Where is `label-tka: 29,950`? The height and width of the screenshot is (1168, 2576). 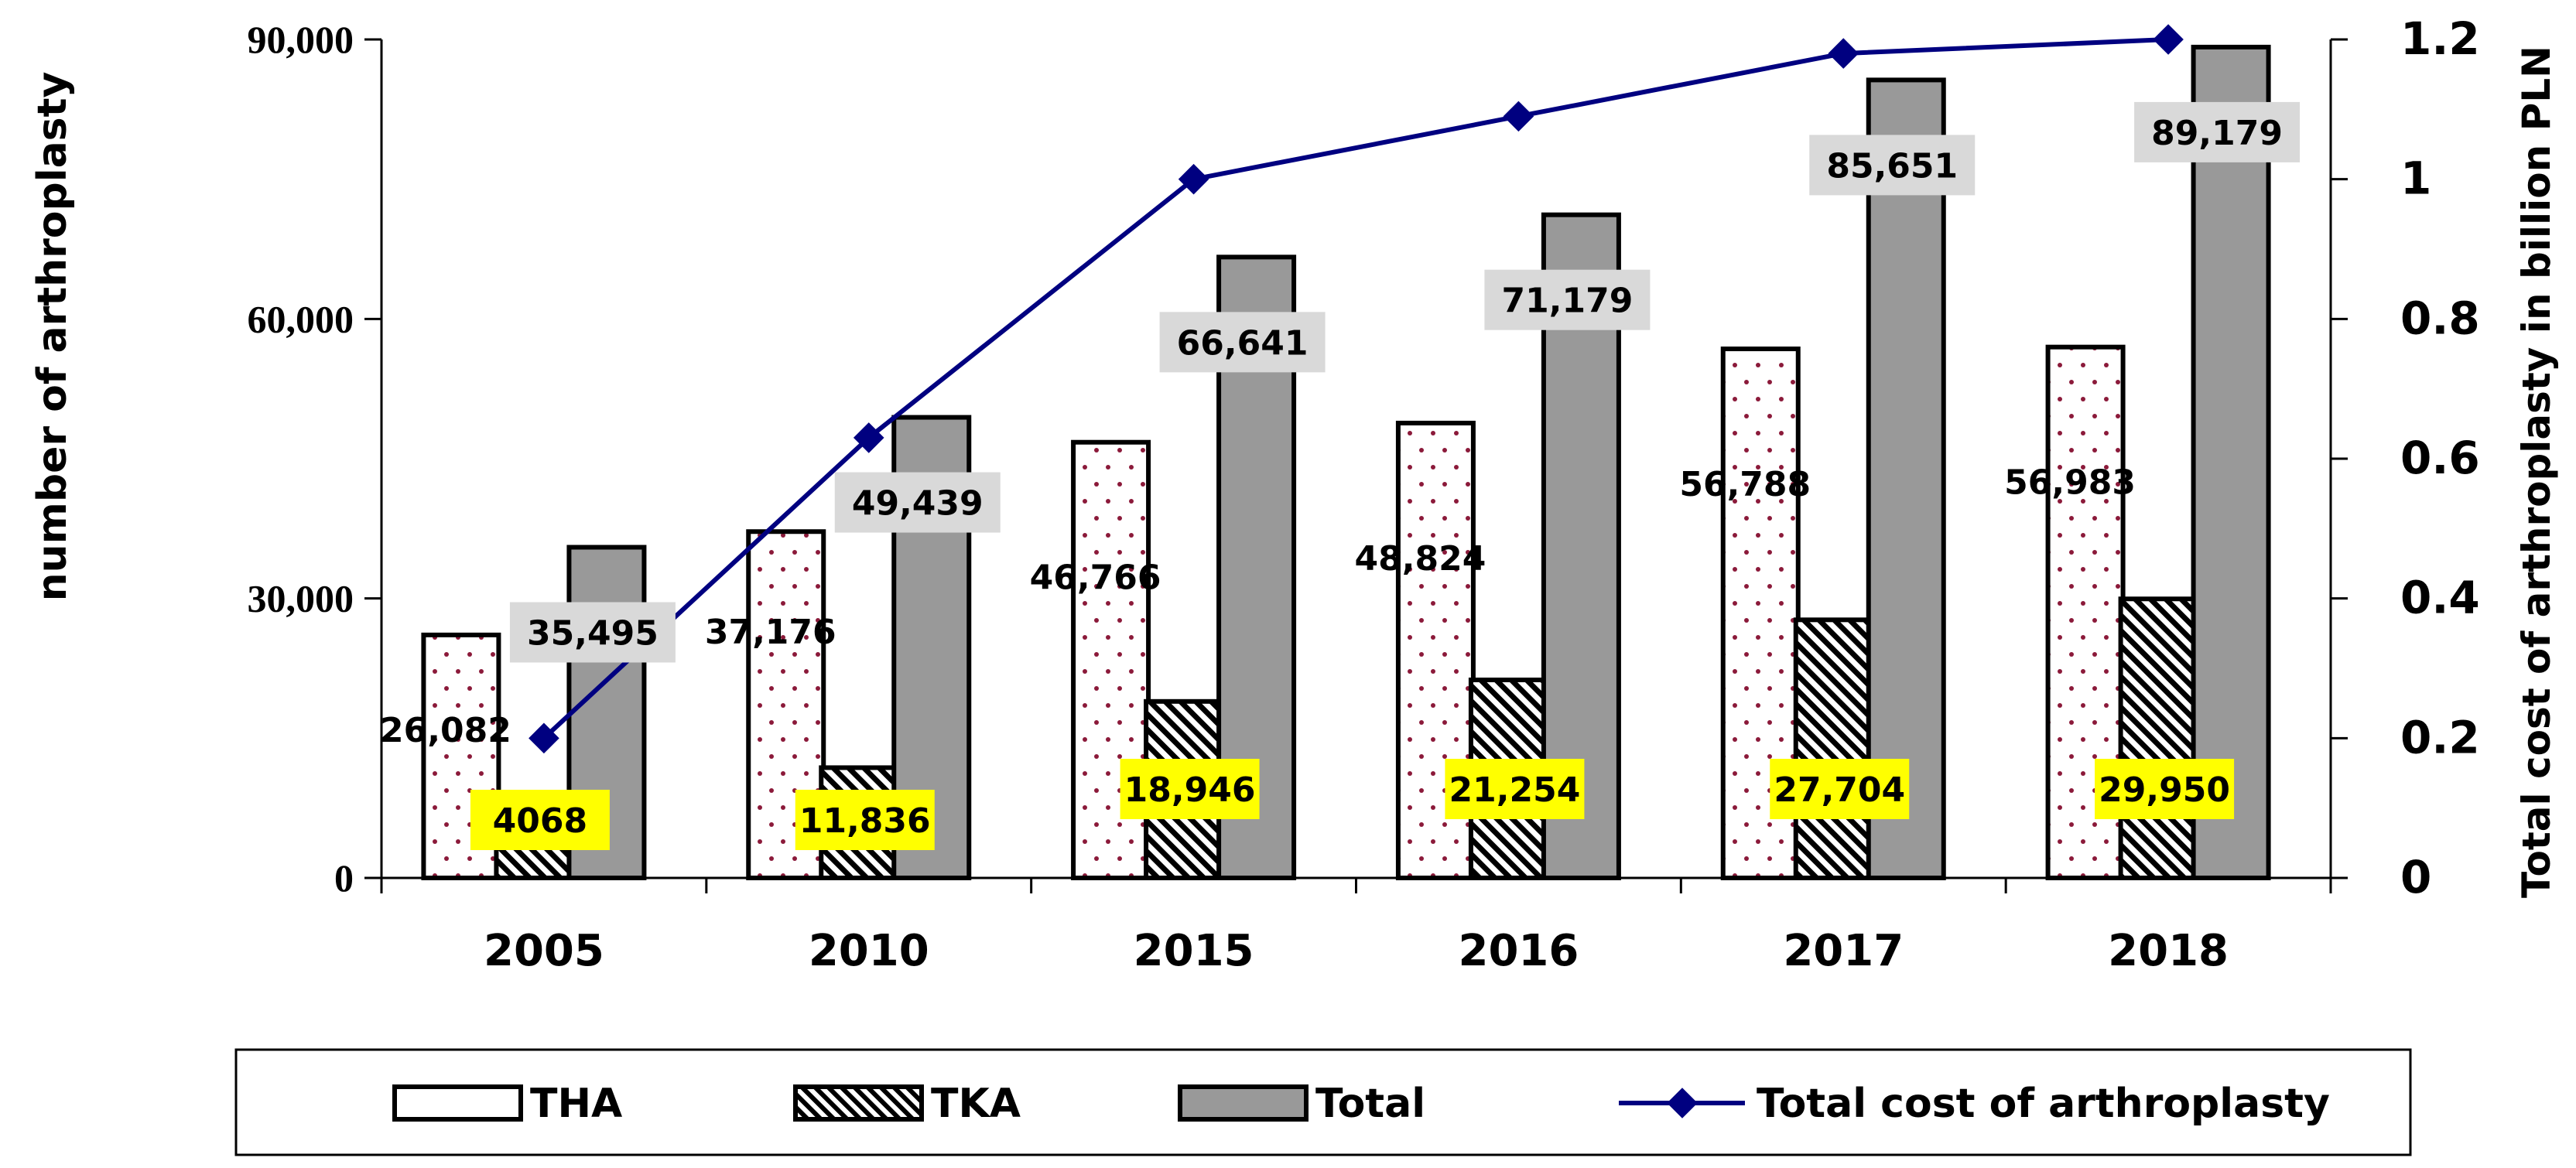
label-tka: 29,950 is located at coordinates (2165, 790).